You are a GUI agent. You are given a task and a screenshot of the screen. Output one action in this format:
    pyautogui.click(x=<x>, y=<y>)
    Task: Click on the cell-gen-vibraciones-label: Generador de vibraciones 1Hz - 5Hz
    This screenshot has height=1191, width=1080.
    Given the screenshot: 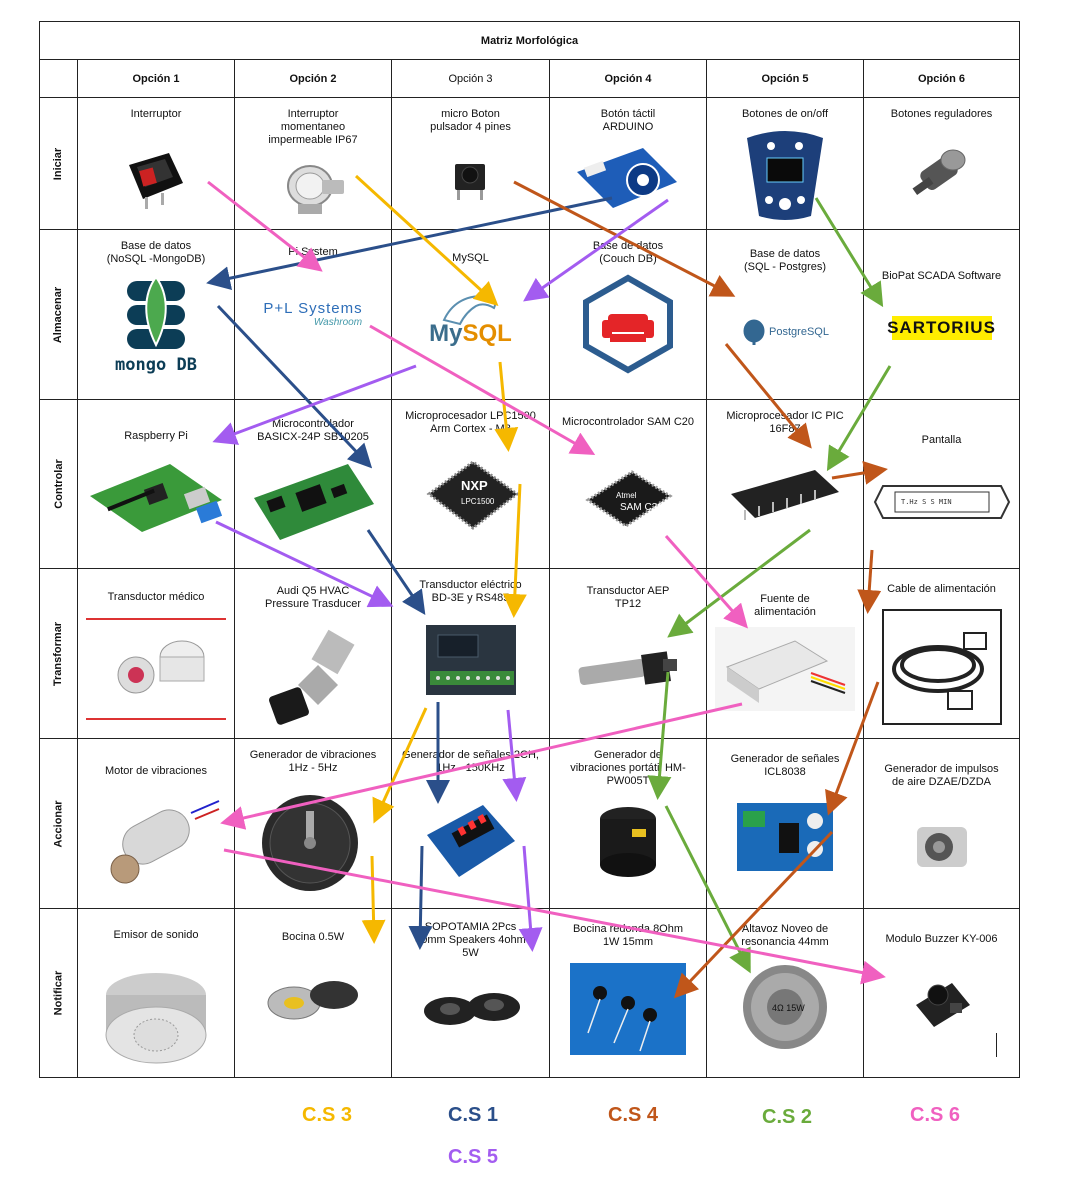 What is the action you would take?
    pyautogui.click(x=313, y=761)
    